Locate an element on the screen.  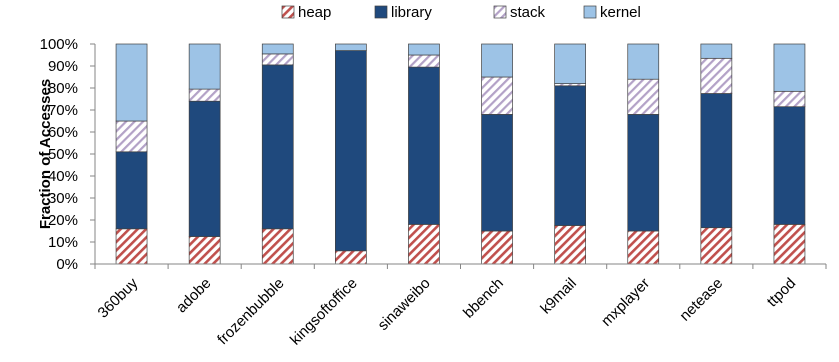
y-tick-label: 30% is located at coordinates (63, 198).